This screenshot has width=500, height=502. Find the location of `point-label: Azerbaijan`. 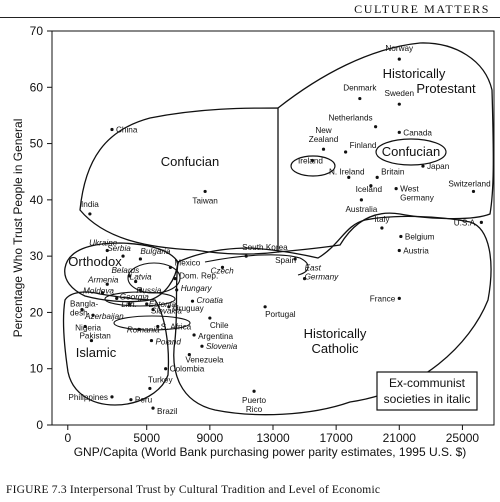

point-label: Azerbaijan is located at coordinates (104, 316).